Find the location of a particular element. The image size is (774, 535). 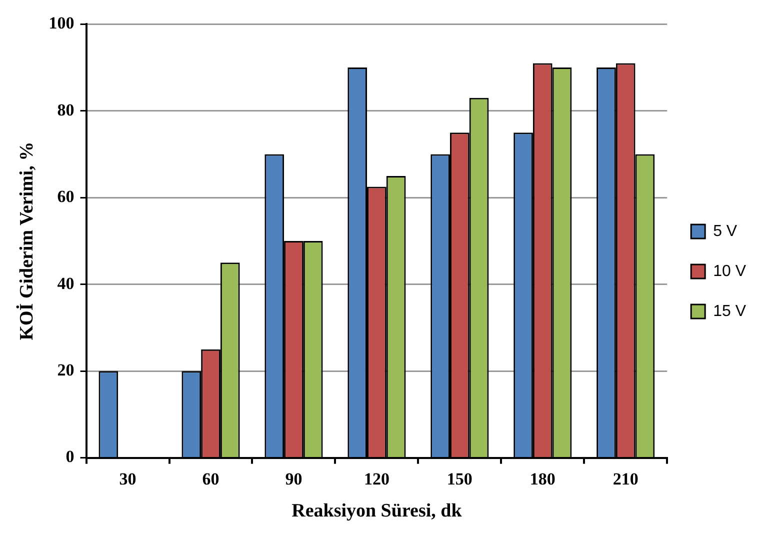

y-tick-label: 60 is located at coordinates (65, 196).